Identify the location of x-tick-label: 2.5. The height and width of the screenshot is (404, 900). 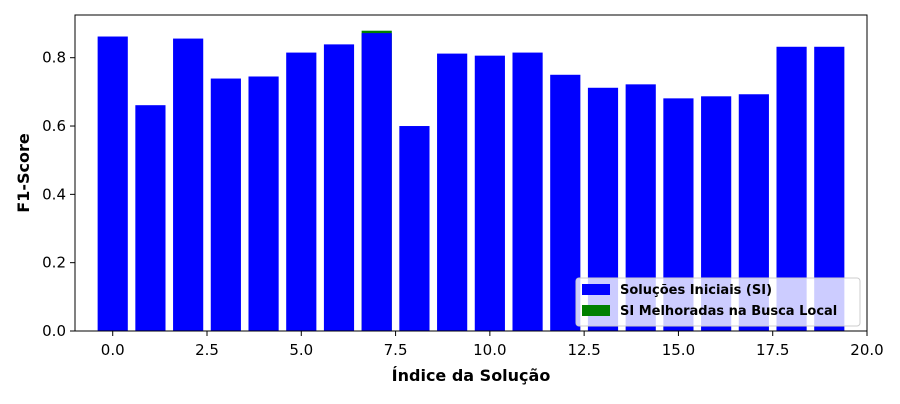
(207, 350).